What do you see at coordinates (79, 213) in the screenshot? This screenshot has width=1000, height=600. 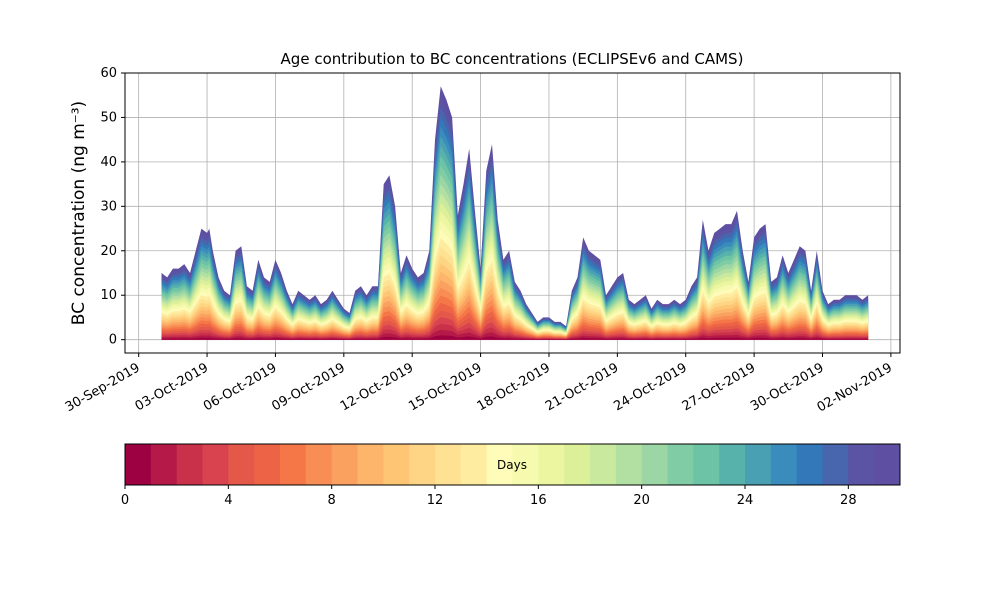 I see `y-axis-label: BC concentration (ng m⁻³)` at bounding box center [79, 213].